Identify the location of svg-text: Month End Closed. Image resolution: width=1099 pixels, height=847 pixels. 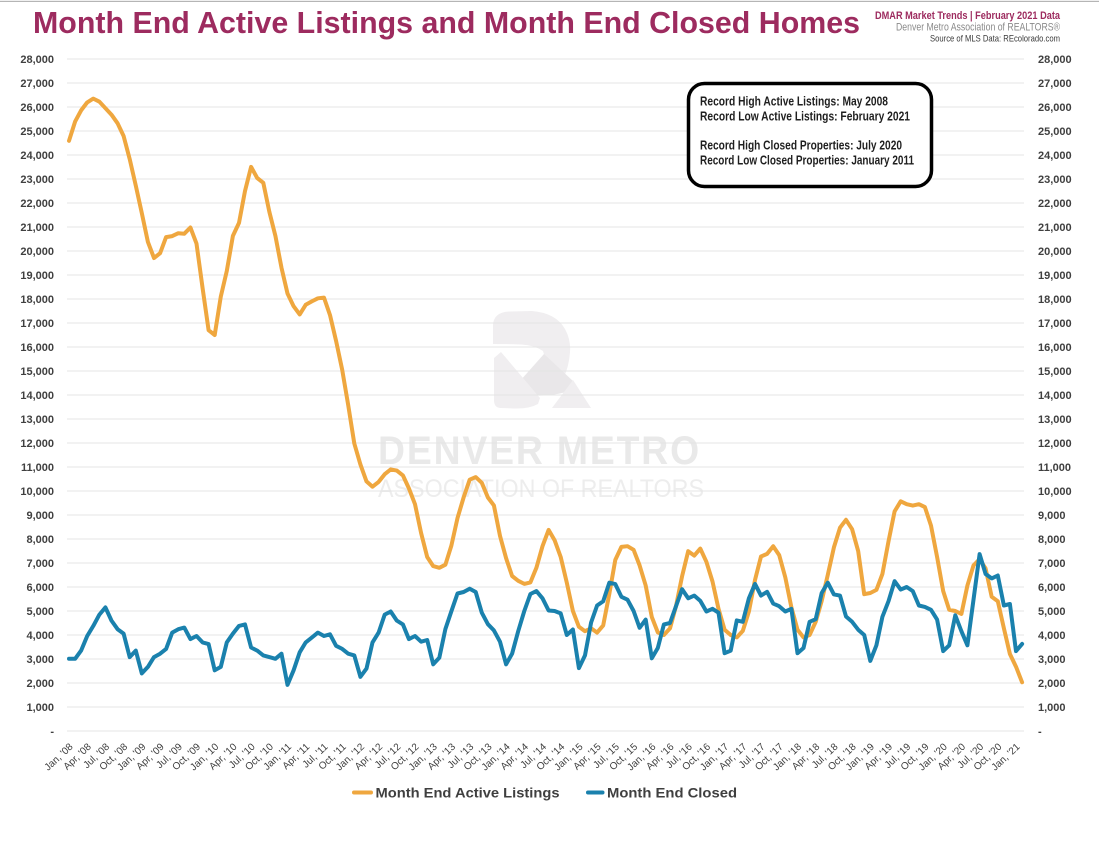
(672, 793).